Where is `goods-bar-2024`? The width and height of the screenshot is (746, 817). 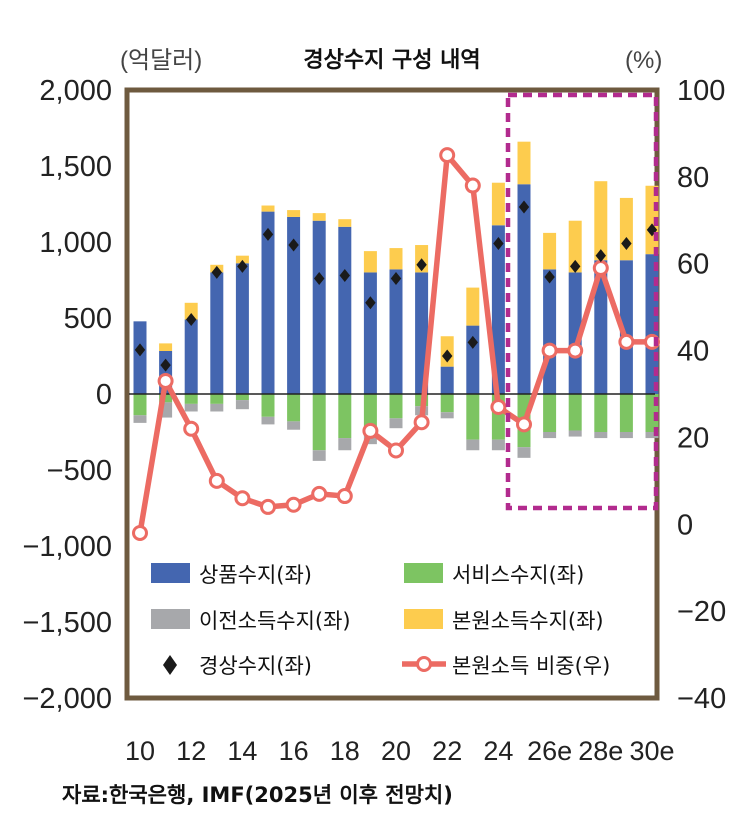 goods-bar-2024 is located at coordinates (498, 309).